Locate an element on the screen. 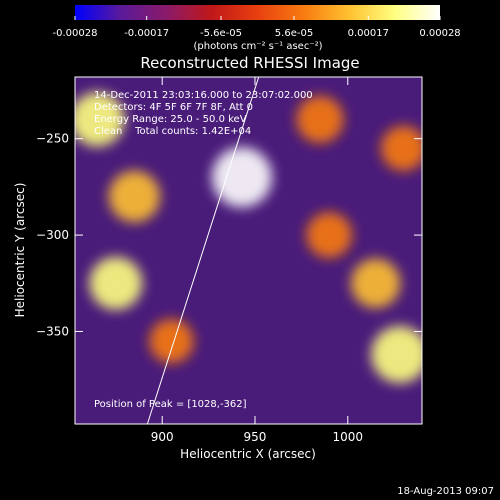 Image resolution: width=500 pixels, height=500 pixels. annotation-detectors: Detectors: 4F 5F 6F 7F 8F, Att 0 is located at coordinates (173, 107).